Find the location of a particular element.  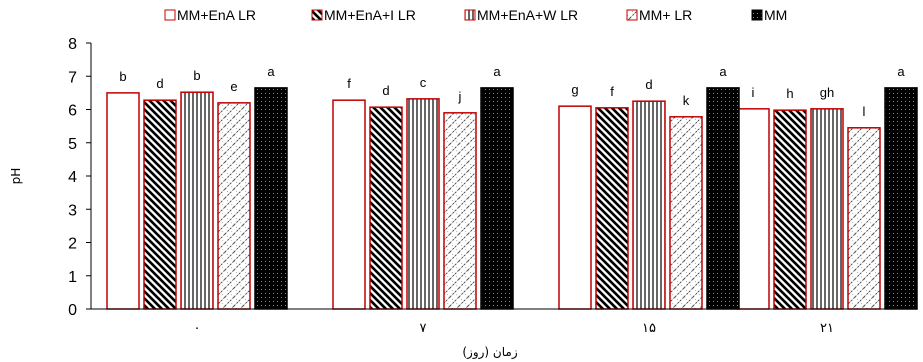

legend-item: MM+EnA+I LR is located at coordinates (363, 15).